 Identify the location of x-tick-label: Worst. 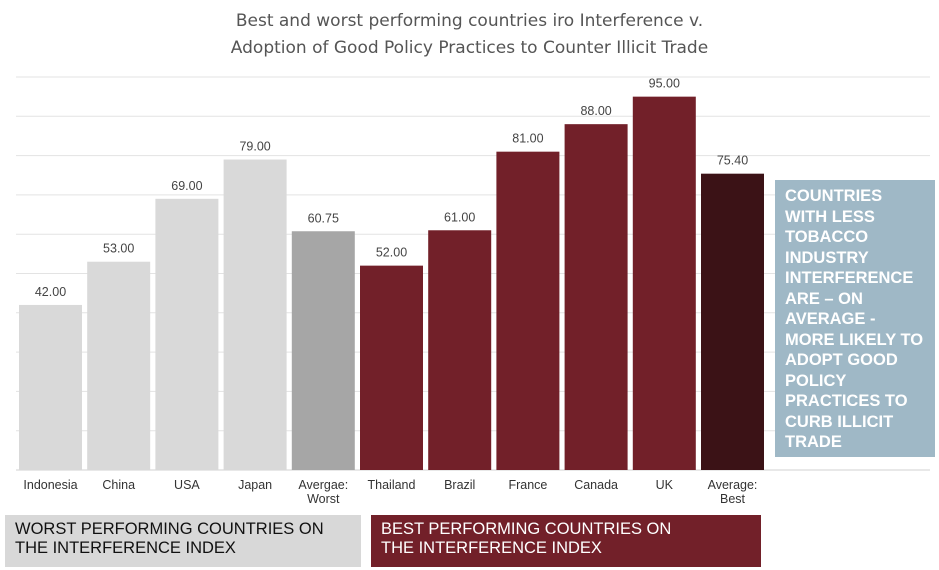
(323, 499).